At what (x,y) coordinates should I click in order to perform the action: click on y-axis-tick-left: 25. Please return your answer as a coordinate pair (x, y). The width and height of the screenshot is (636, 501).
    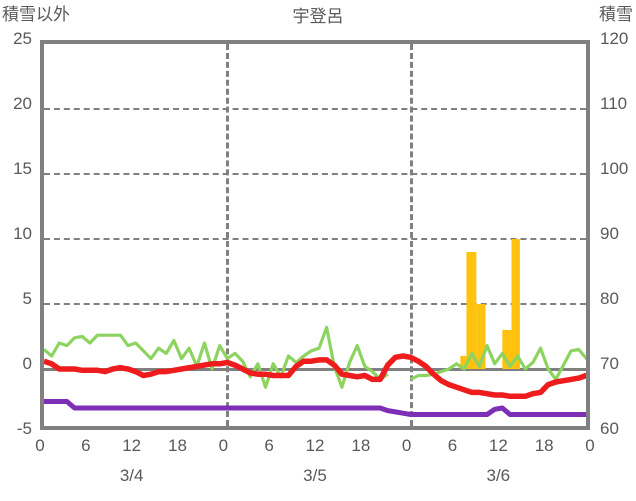
    Looking at the image, I should click on (22, 38).